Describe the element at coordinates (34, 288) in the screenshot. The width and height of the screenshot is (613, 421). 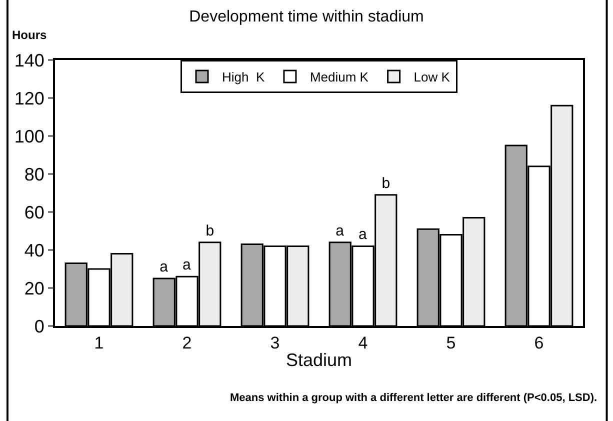
I see `y-tick-label: 20` at that location.